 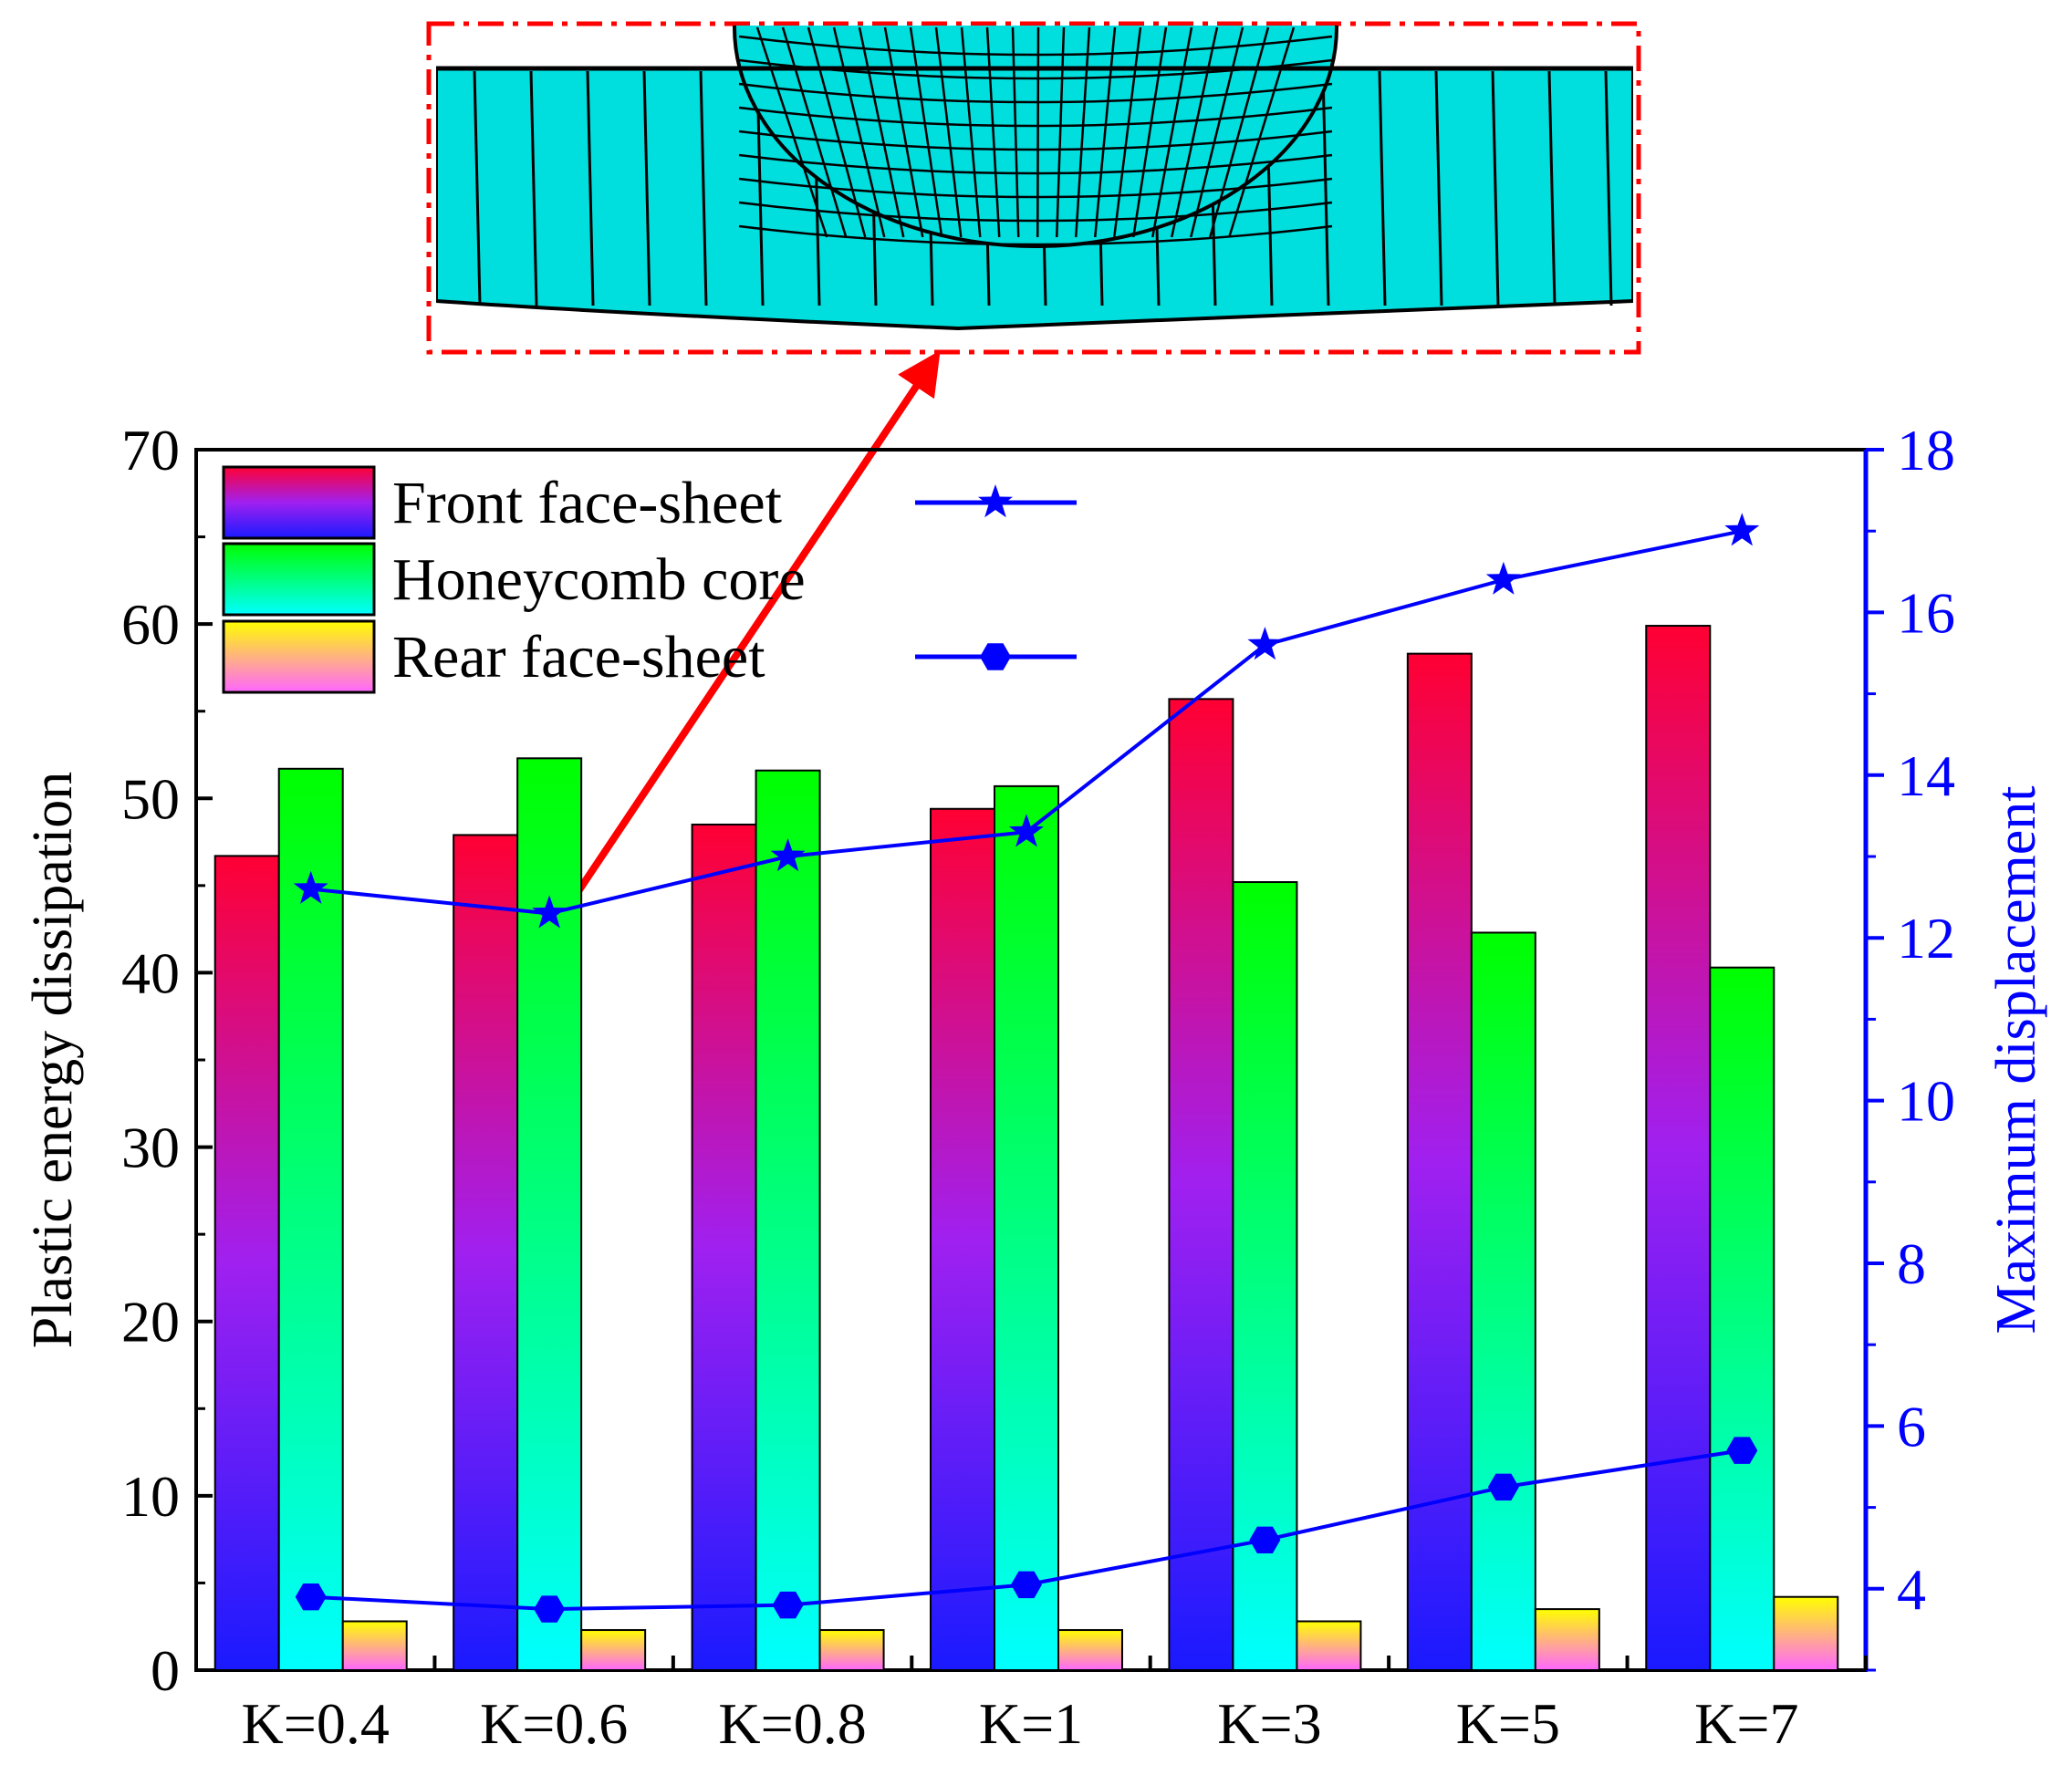 What do you see at coordinates (299, 579) in the screenshot?
I see `legend-swatch-core` at bounding box center [299, 579].